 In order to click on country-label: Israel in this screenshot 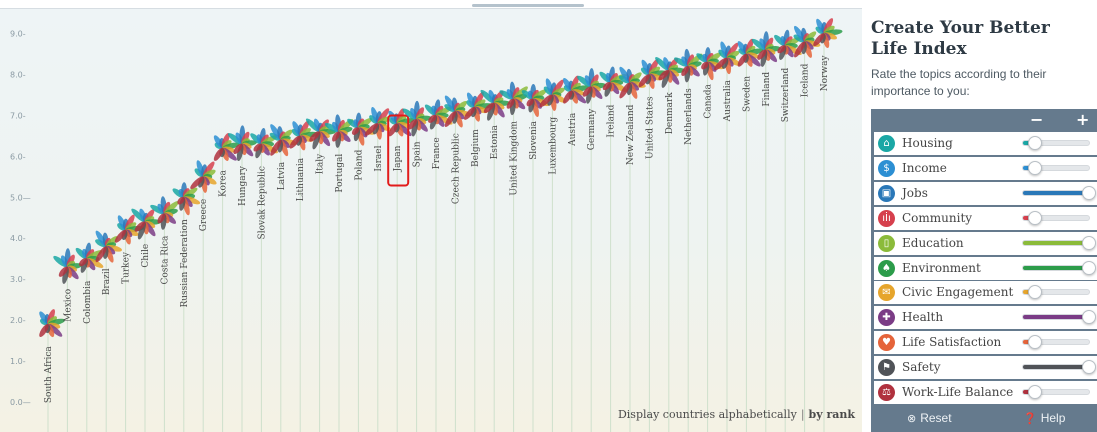, I will do `click(379, 158)`.